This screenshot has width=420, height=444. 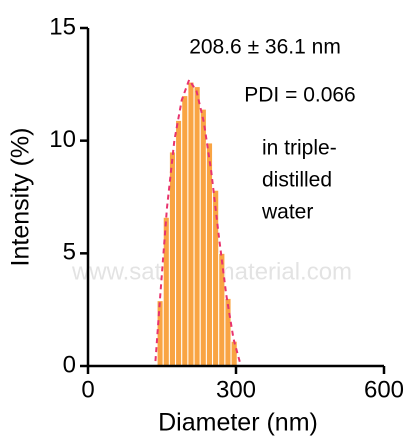 I want to click on annotation: in triple-, so click(x=299, y=148).